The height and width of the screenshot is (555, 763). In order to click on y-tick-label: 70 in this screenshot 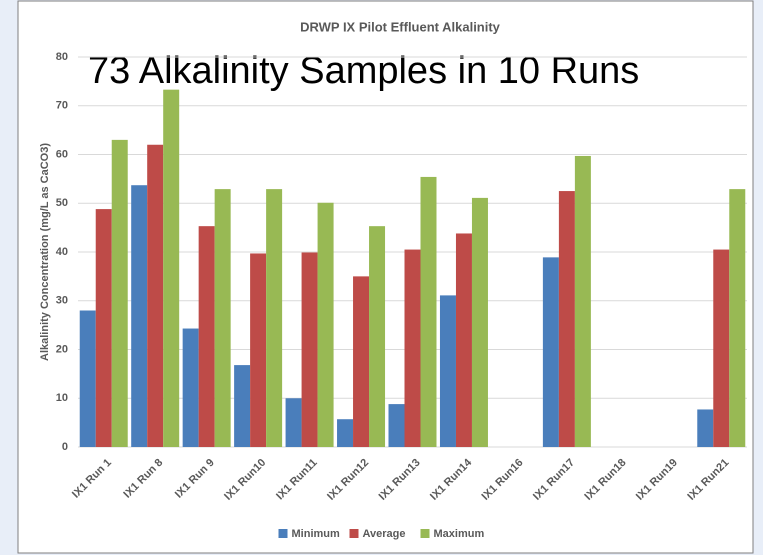, I will do `click(62, 106)`.